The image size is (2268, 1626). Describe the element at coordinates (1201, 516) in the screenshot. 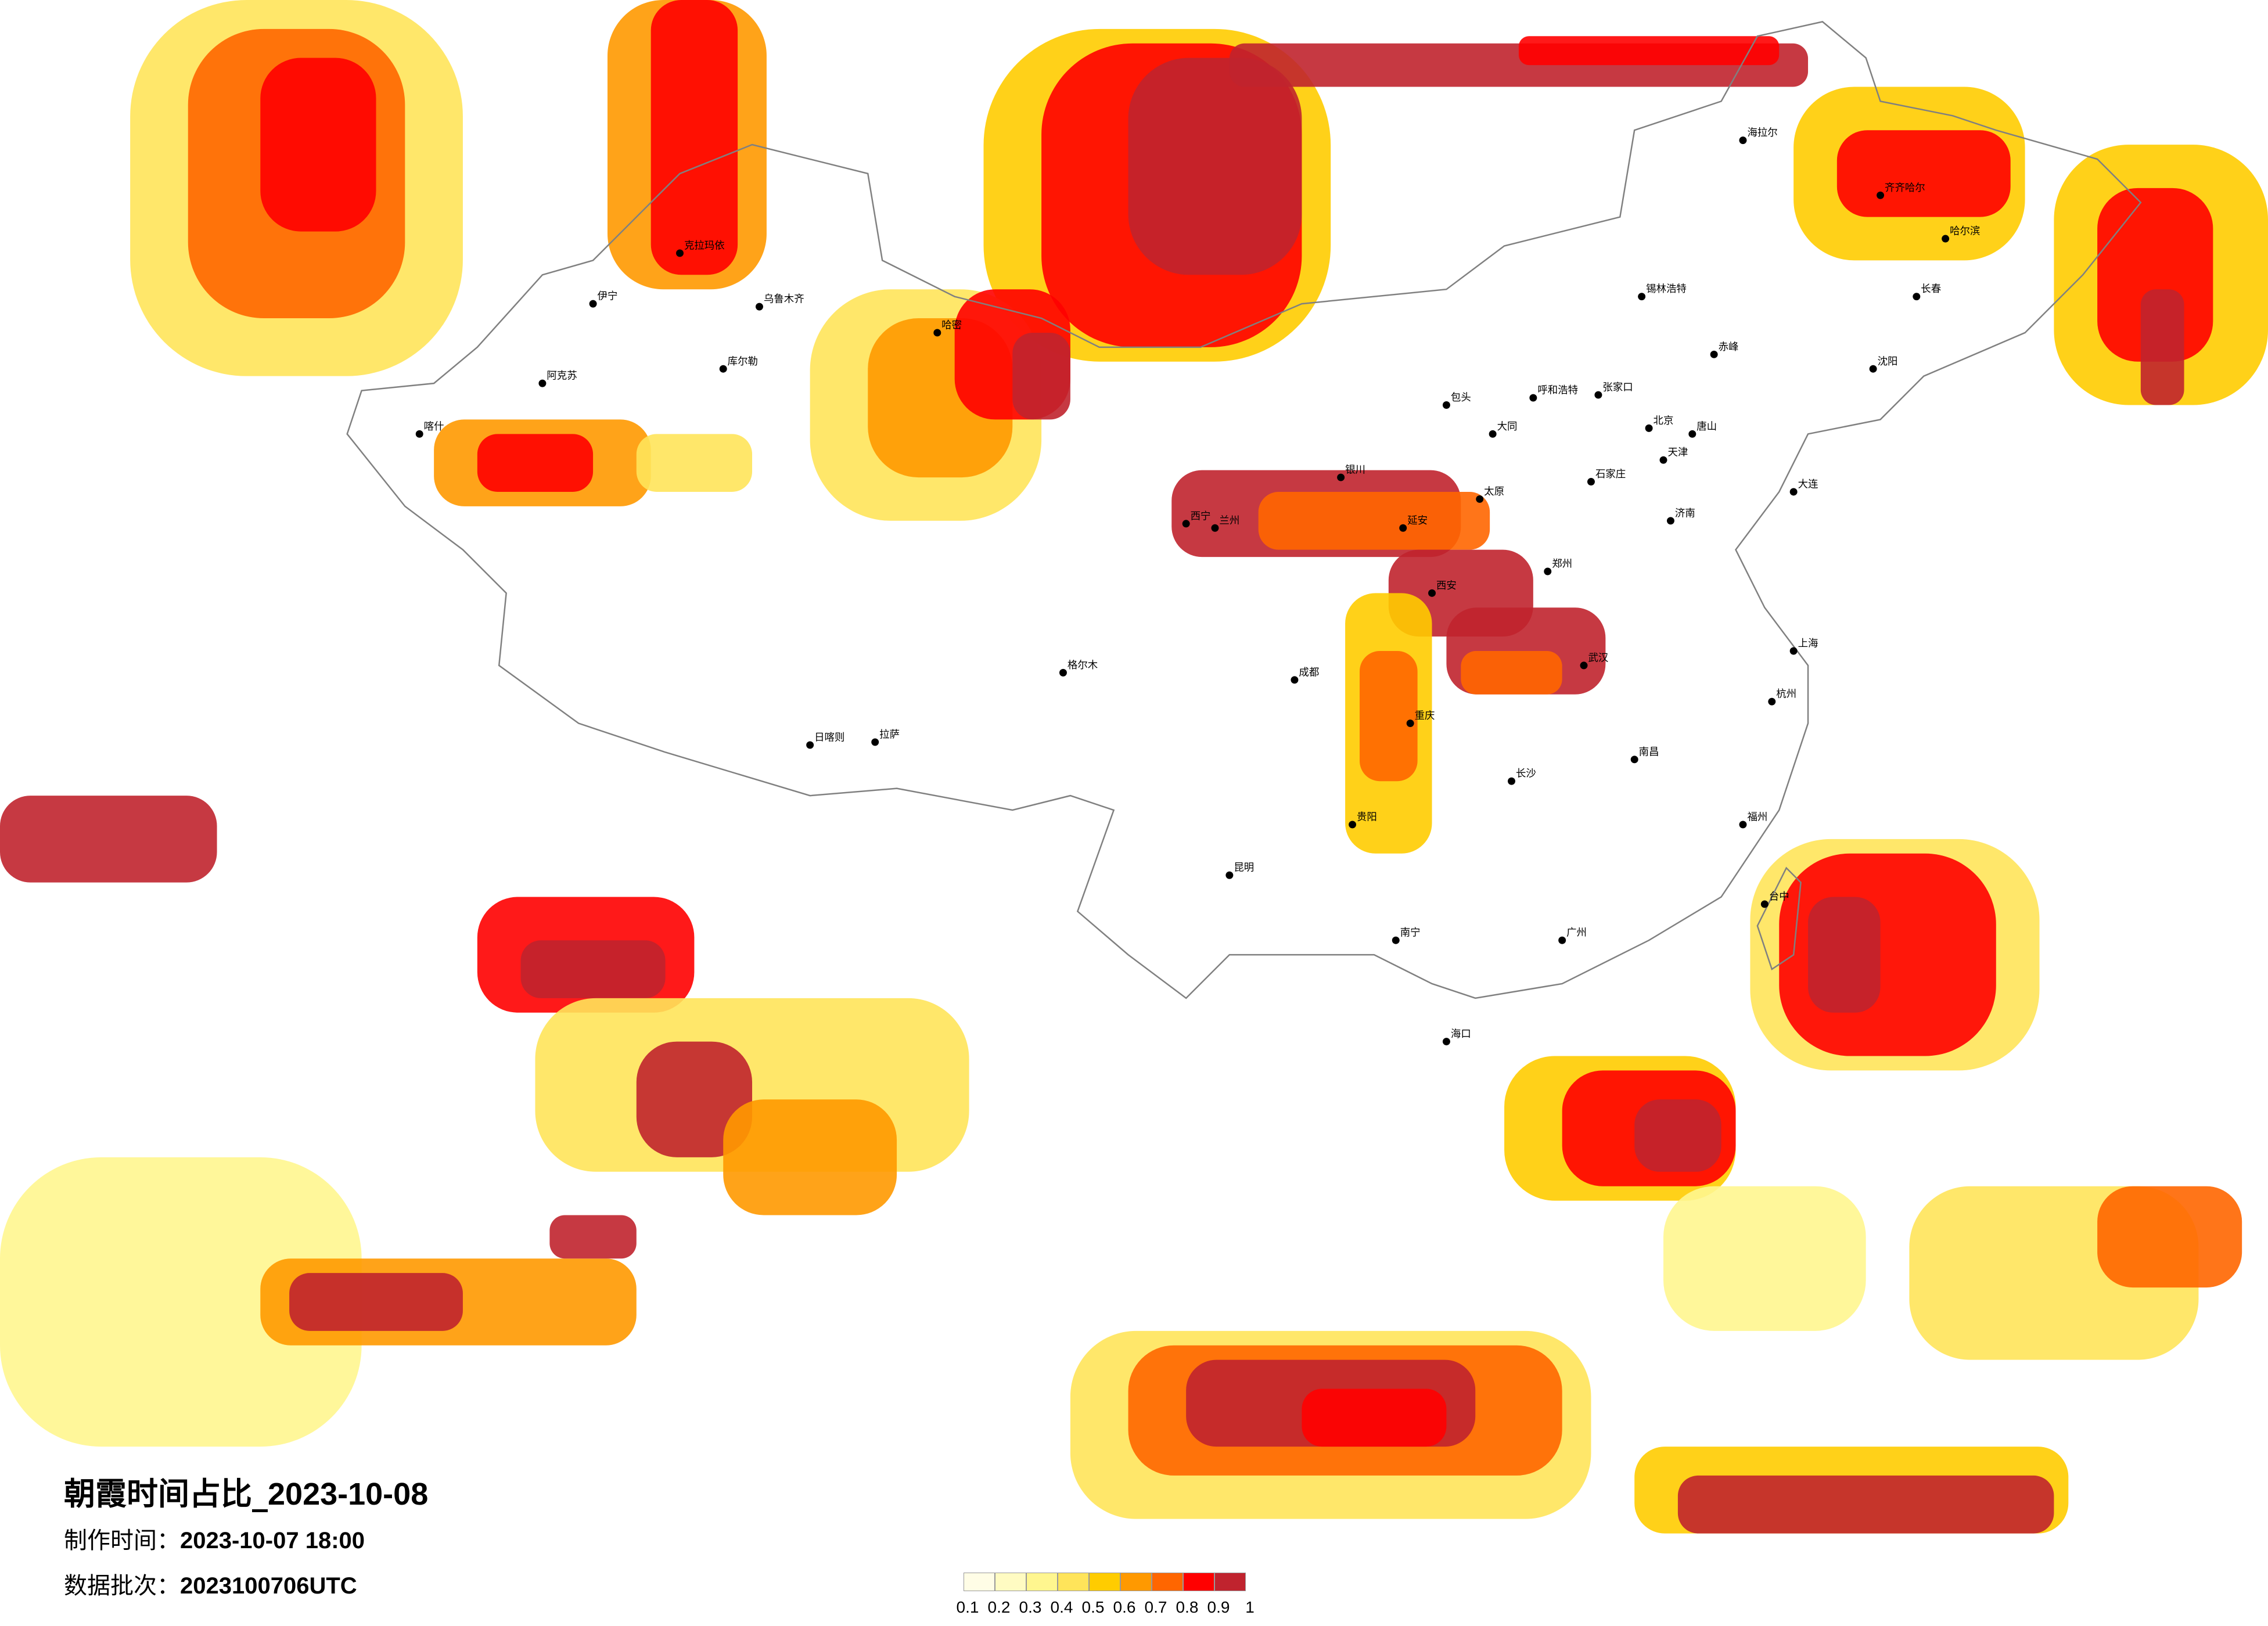

I see `city-label: 西宁` at that location.